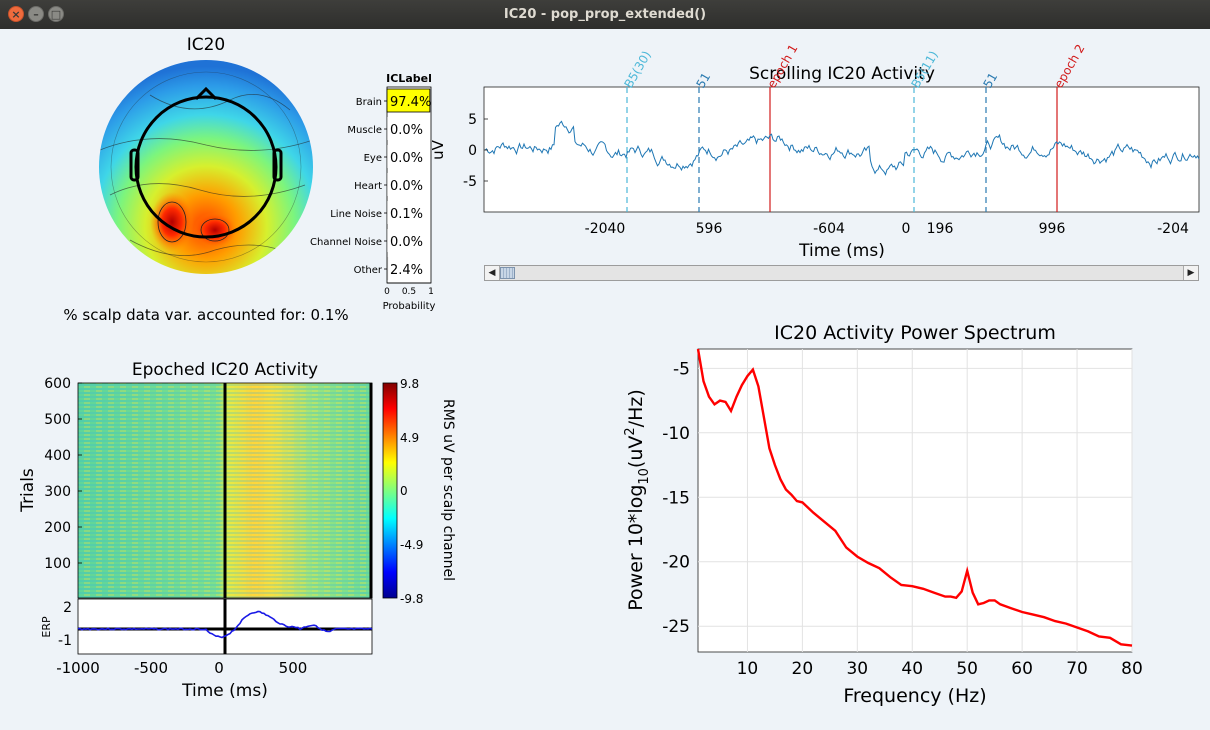  What do you see at coordinates (829, 229) in the screenshot?
I see `scrolling-xtick: -604` at bounding box center [829, 229].